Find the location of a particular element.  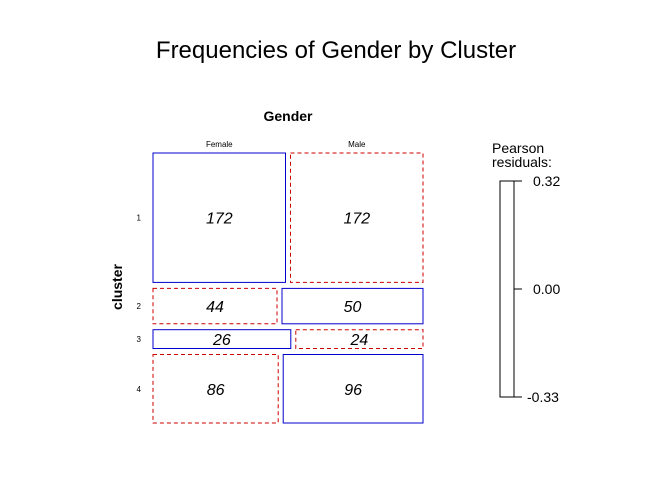

row-level-labels: 1 2 3 4 is located at coordinates (139, 304).